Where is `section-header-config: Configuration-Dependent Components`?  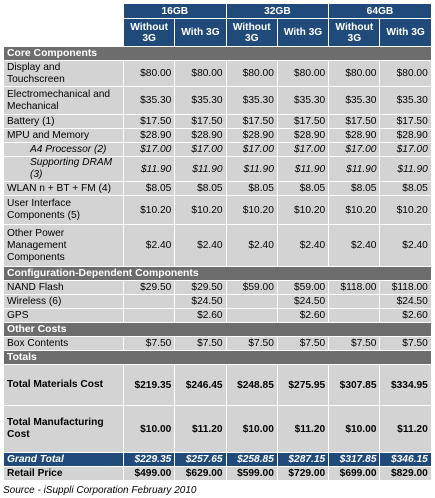
section-header-config: Configuration-Dependent Components is located at coordinates (217, 273).